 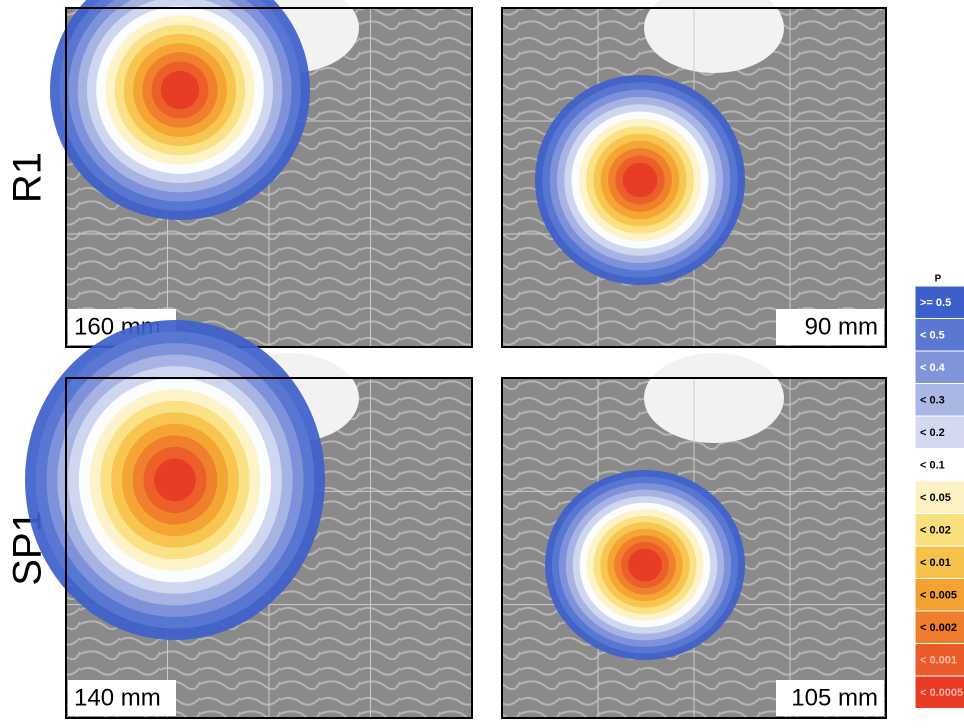 I want to click on legend-label: < 0.002, so click(x=938, y=628).